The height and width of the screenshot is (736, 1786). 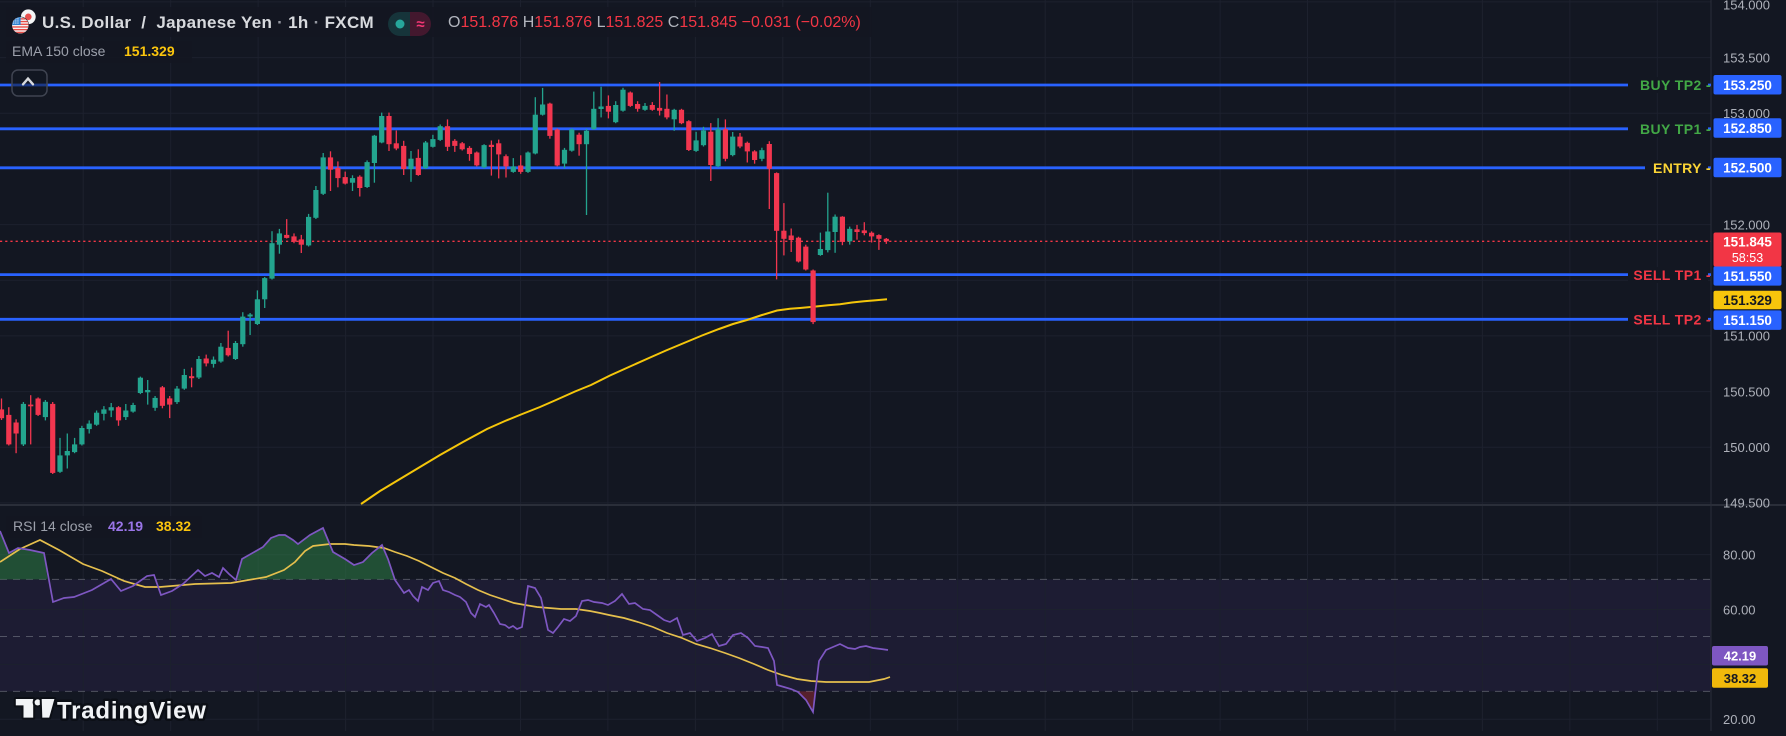 What do you see at coordinates (1682, 168) in the screenshot?
I see `svg-text: ENTRY -` at bounding box center [1682, 168].